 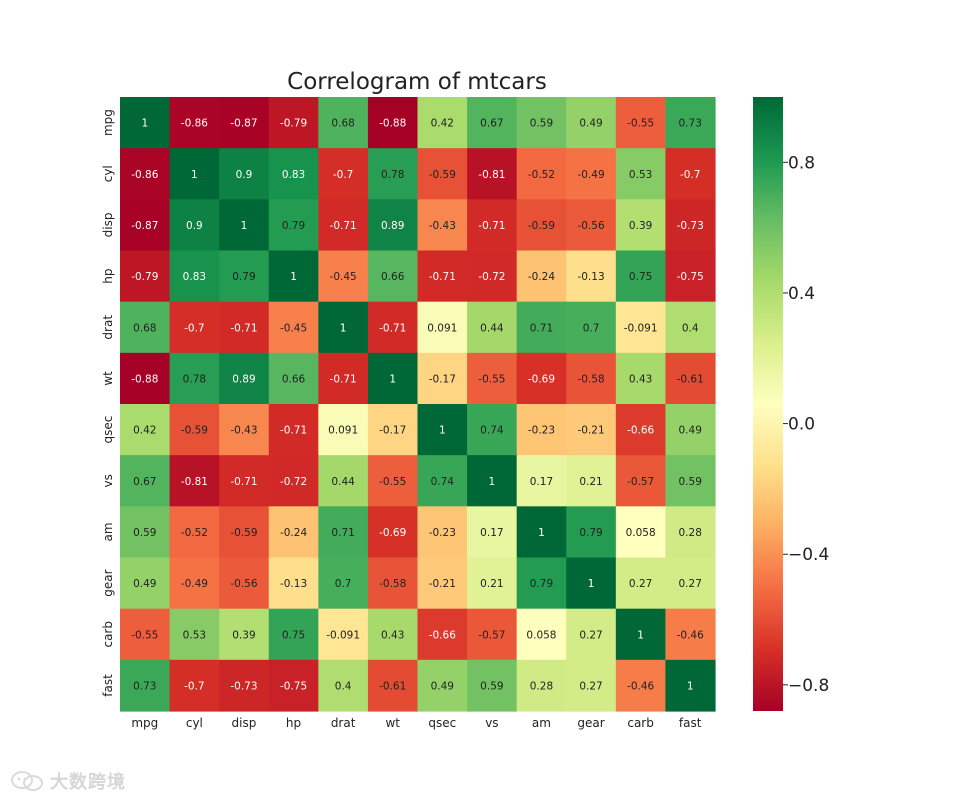 What do you see at coordinates (690, 533) in the screenshot?
I see `cell-value-am-fast: 0.28` at bounding box center [690, 533].